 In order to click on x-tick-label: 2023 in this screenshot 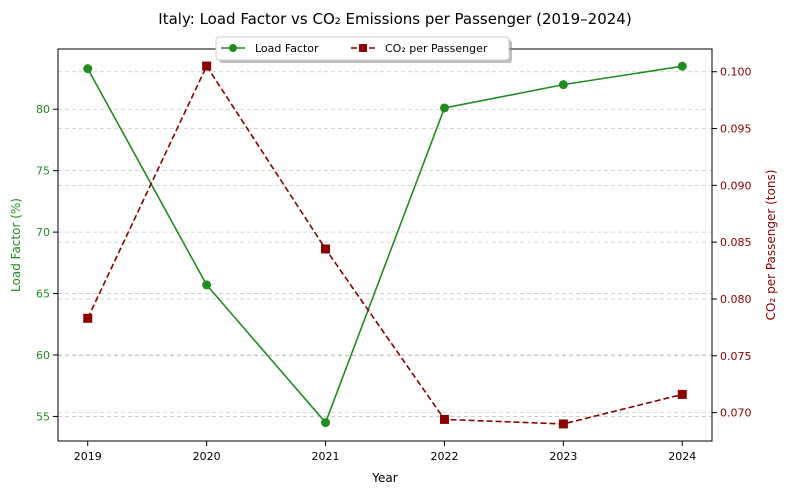, I will do `click(563, 456)`.